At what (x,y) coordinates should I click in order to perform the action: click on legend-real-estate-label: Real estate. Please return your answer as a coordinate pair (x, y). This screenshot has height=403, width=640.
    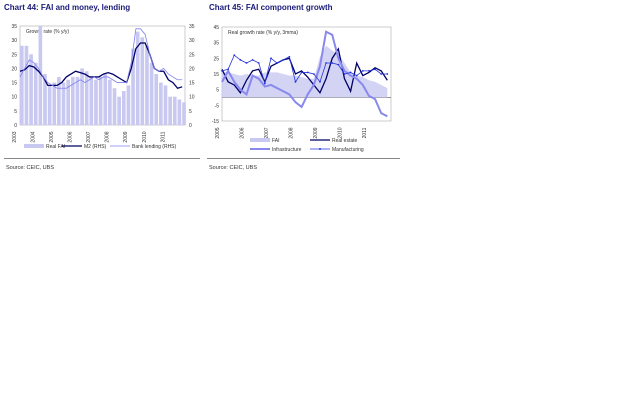
    Looking at the image, I should click on (345, 141).